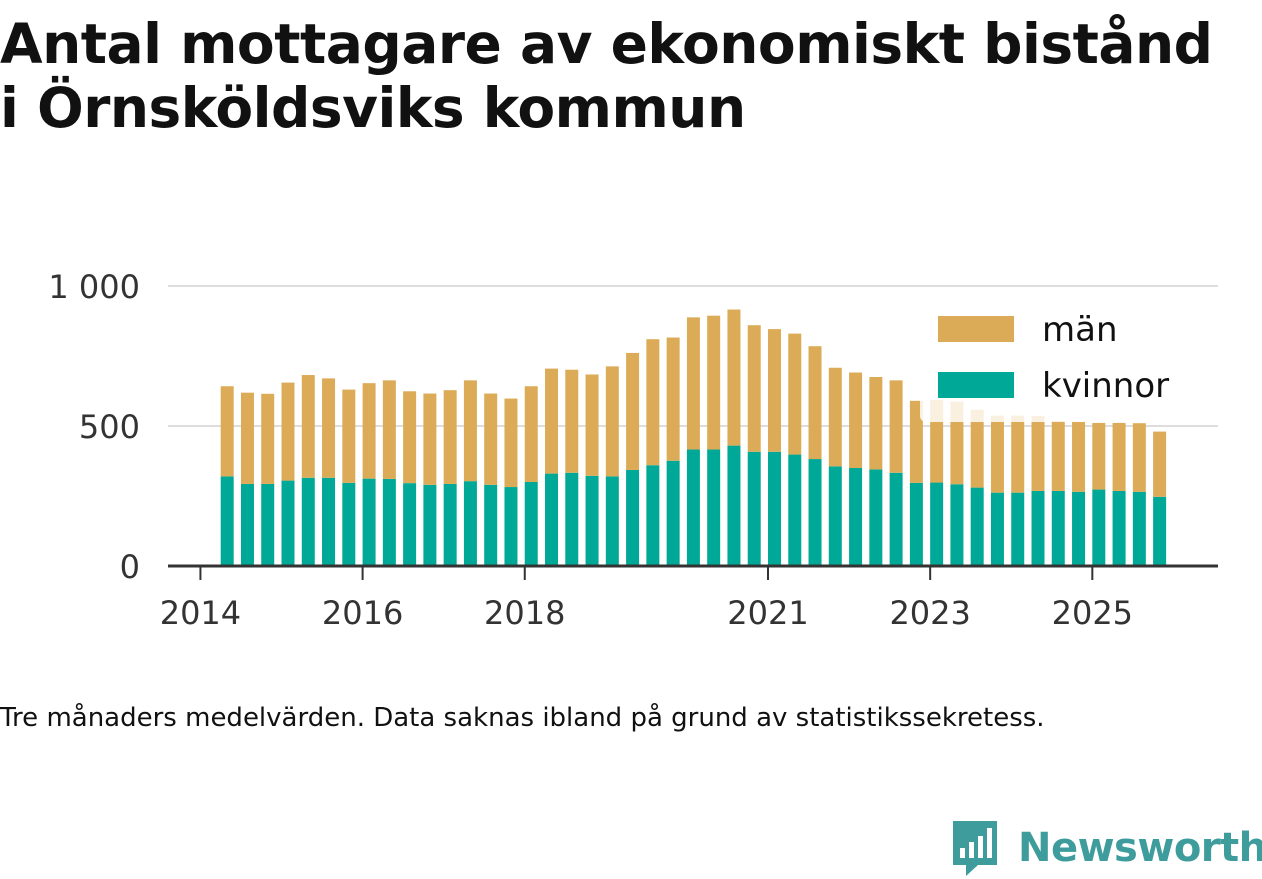 Image resolution: width=1262 pixels, height=879 pixels. Describe the element at coordinates (1092, 613) in the screenshot. I see `x-tick-label: 2025` at that location.